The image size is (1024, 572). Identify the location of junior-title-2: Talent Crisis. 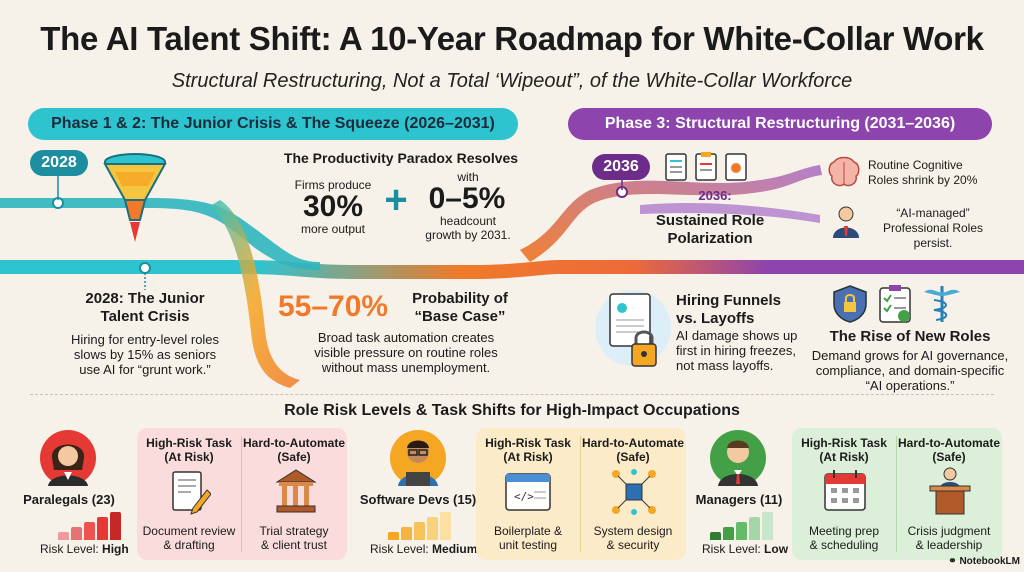
(145, 316).